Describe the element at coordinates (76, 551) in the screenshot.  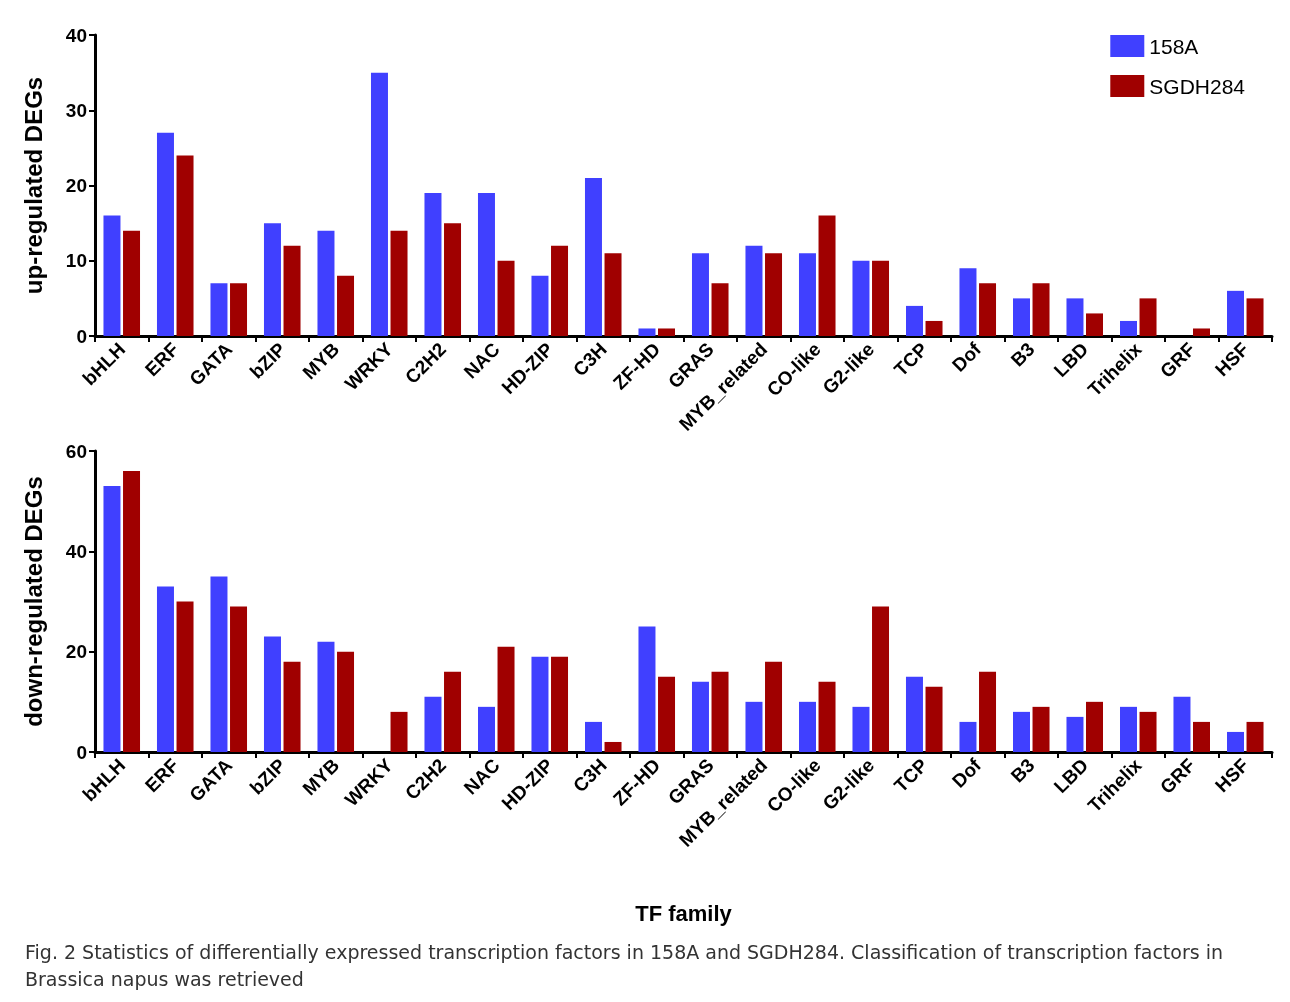
I see `y-tick-label: 40` at that location.